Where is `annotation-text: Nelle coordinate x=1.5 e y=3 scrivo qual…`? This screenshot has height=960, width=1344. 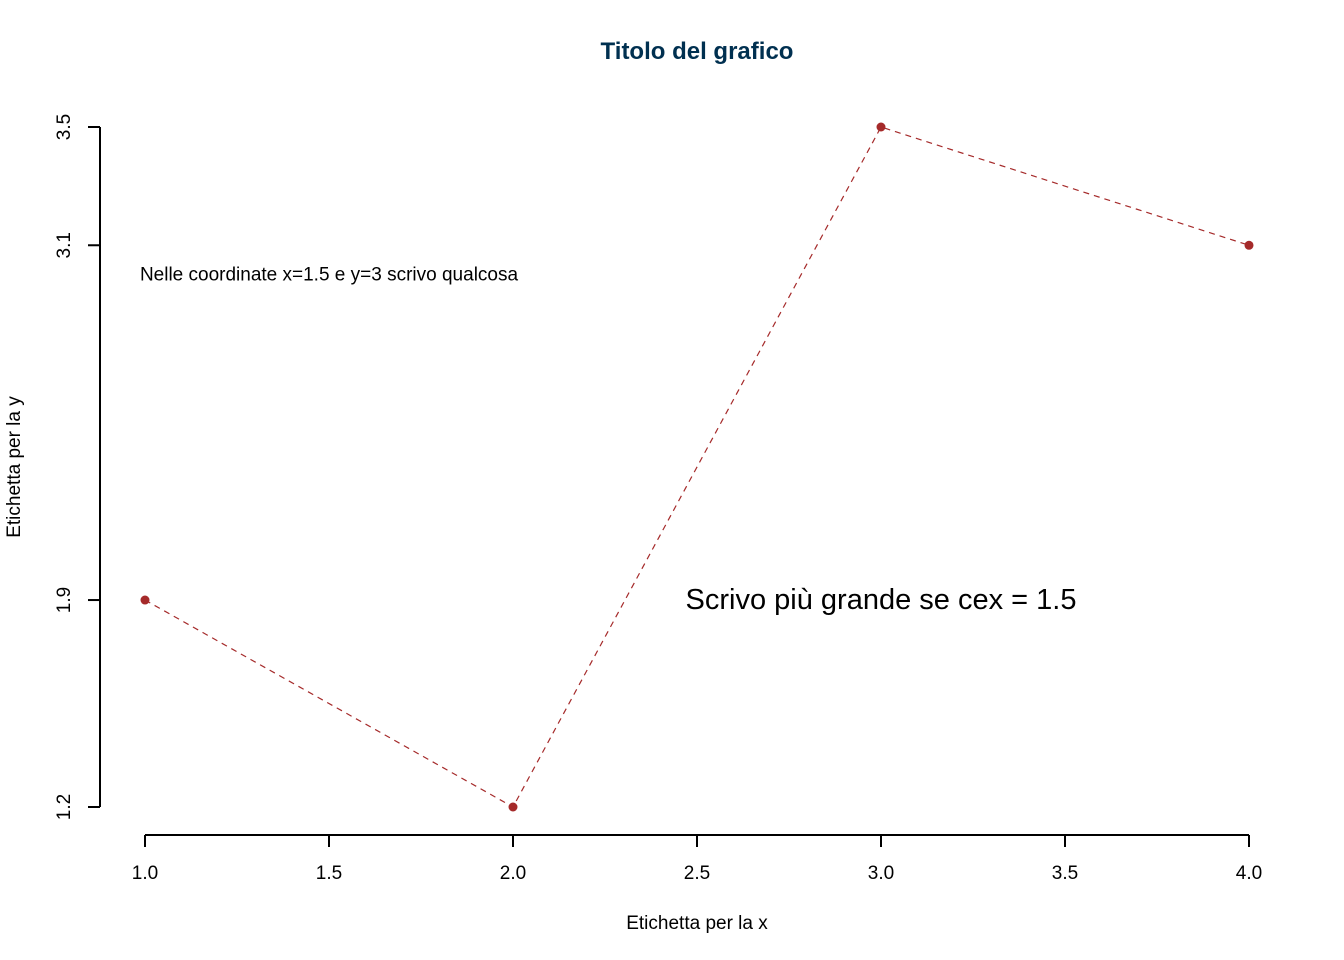
annotation-text: Nelle coordinate x=1.5 e y=3 scrivo qual… is located at coordinates (329, 274).